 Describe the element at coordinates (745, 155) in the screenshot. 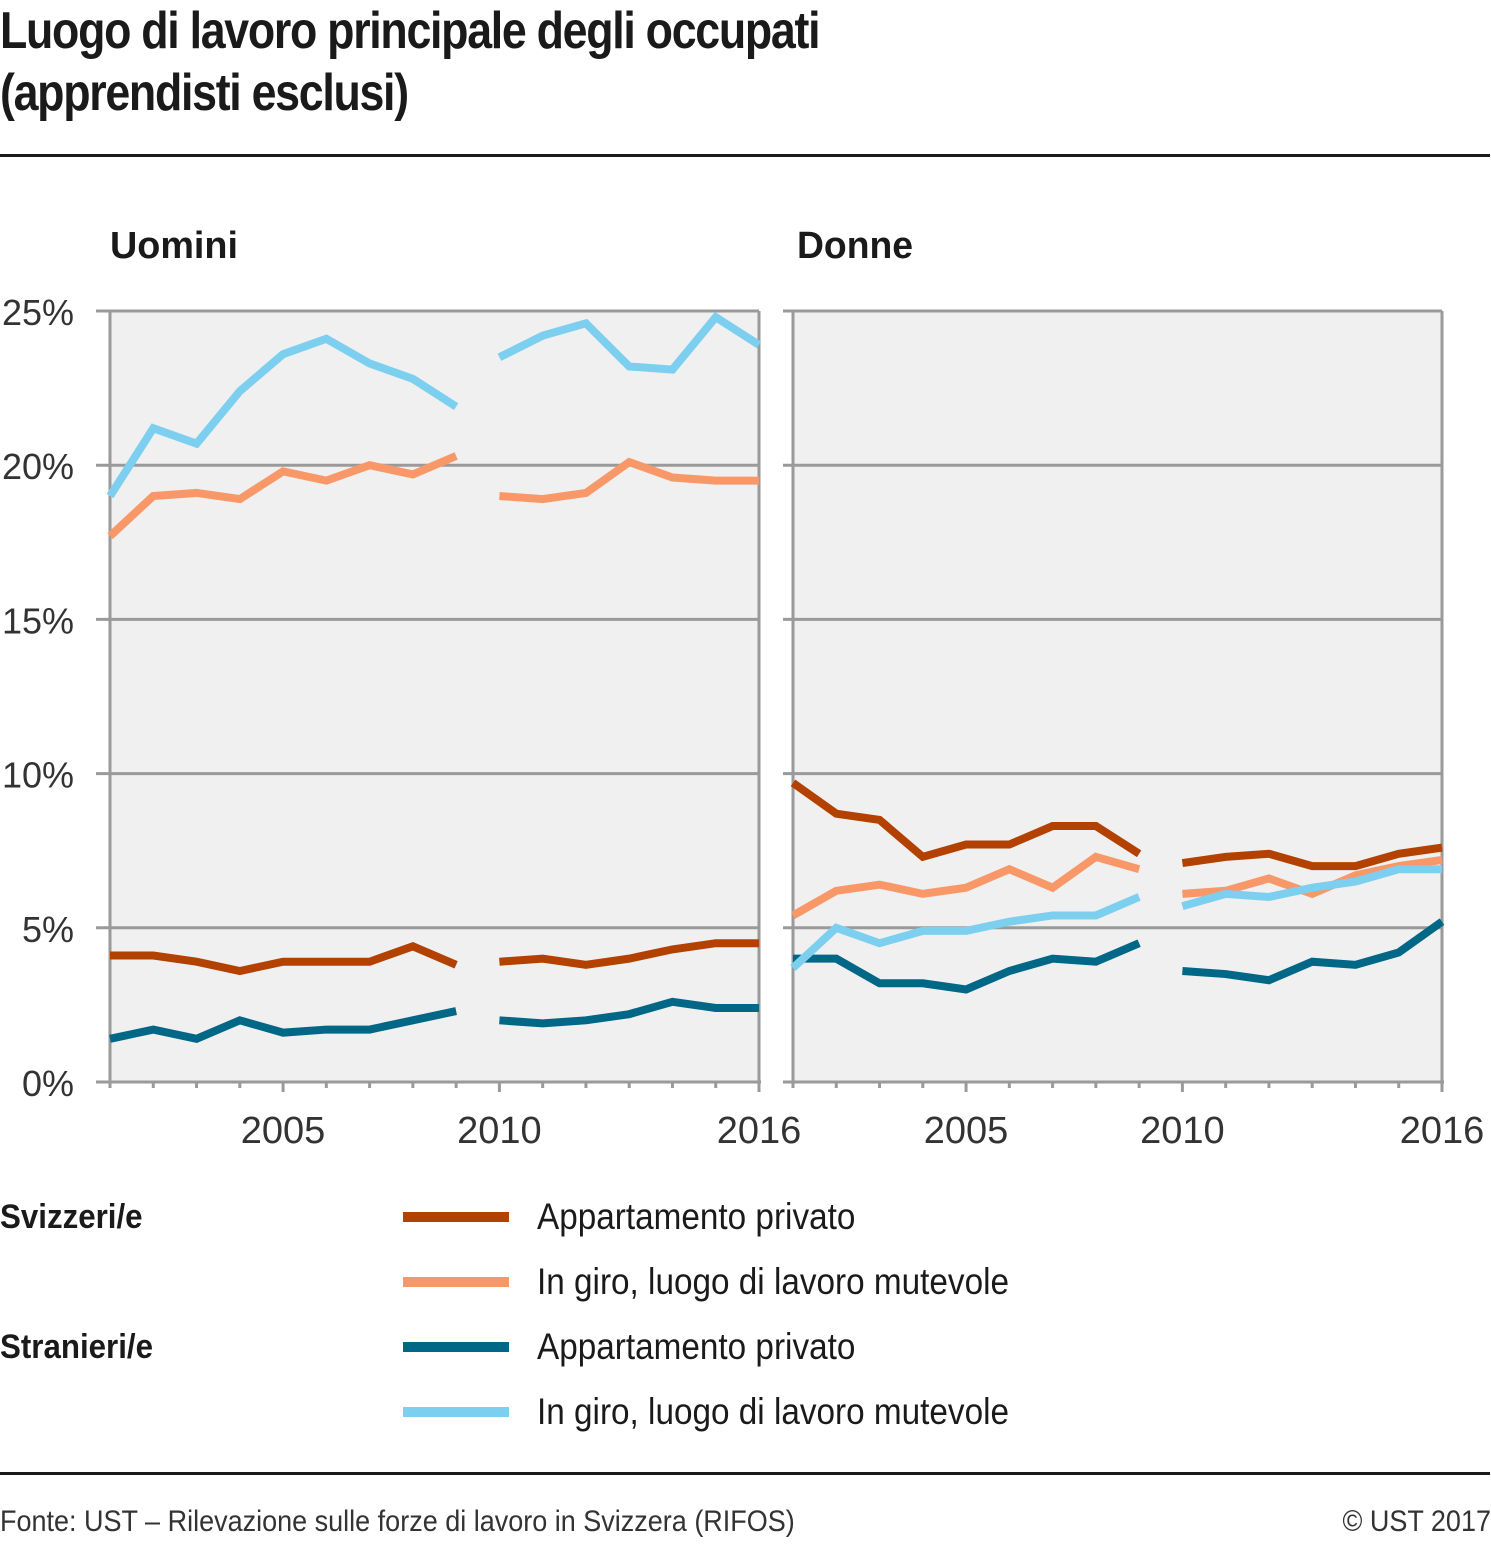

I see `top-rule` at that location.